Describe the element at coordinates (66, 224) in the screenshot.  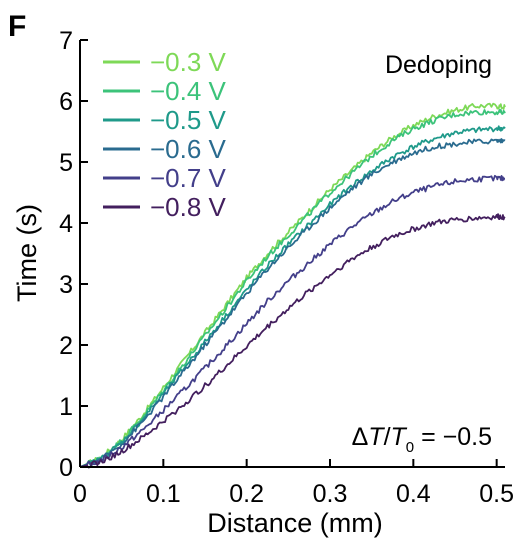
I see `y-tick-label-4: 4` at that location.